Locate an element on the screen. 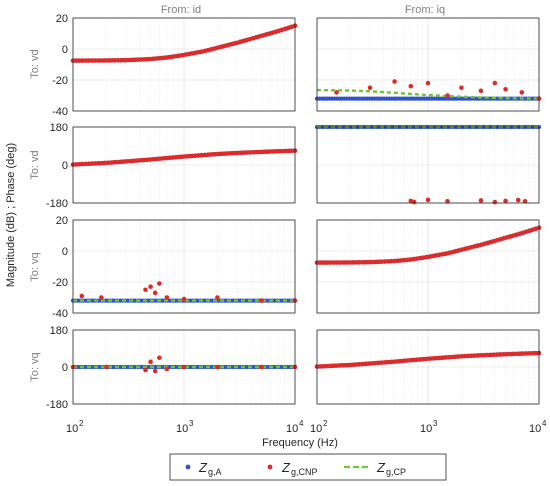  legend-sub-cp: g,CP is located at coordinates (396, 472).